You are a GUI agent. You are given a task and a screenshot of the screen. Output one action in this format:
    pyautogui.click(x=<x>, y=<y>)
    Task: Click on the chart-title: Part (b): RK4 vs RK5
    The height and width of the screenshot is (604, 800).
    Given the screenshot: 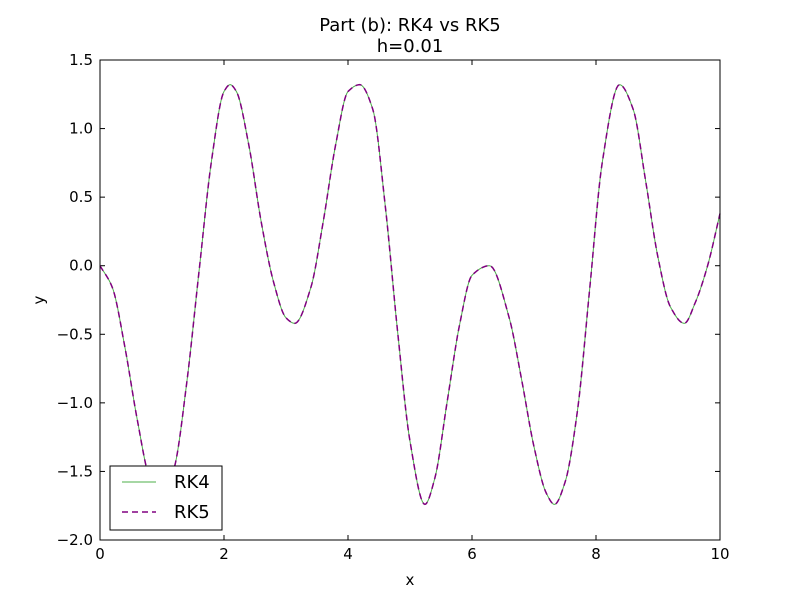 What is the action you would take?
    pyautogui.click(x=410, y=25)
    